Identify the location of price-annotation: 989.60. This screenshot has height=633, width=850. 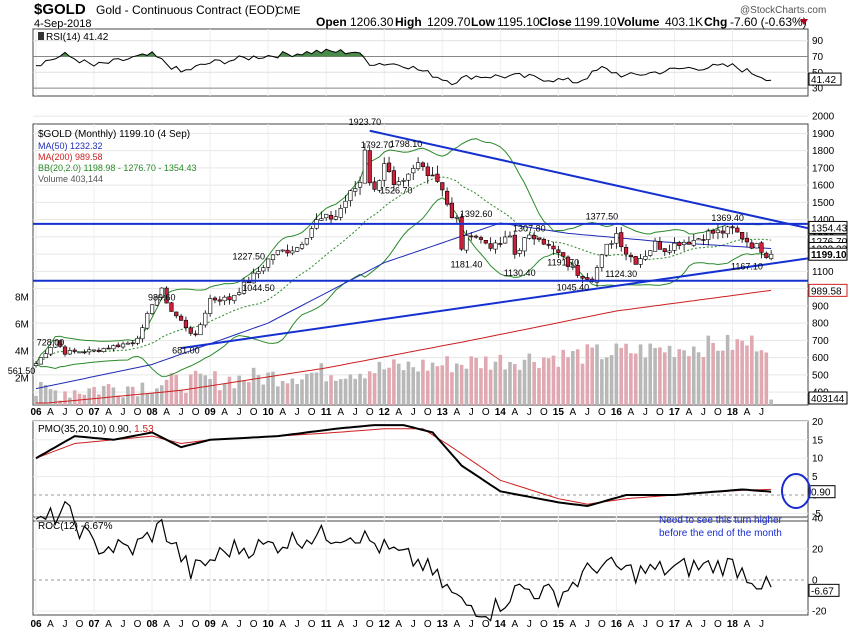
(162, 297).